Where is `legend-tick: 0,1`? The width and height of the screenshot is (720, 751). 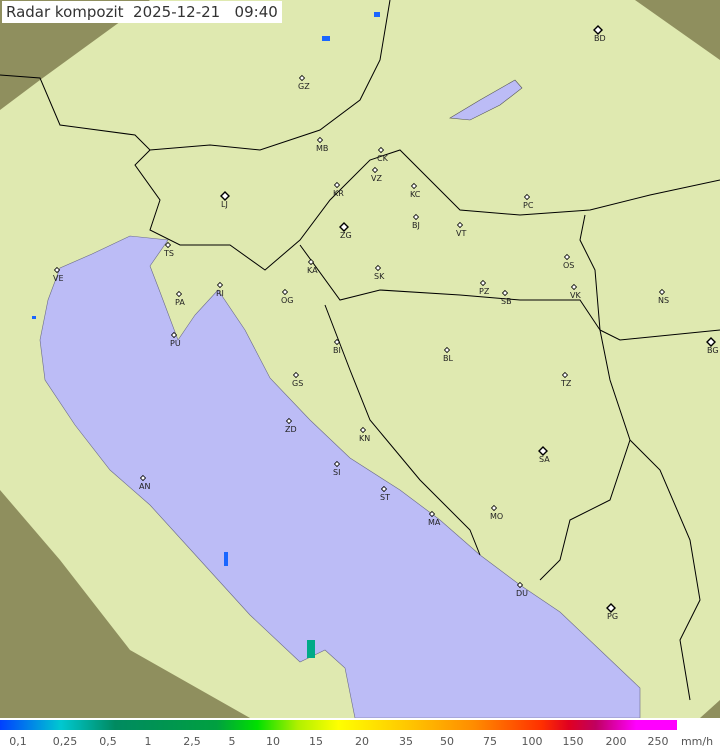 legend-tick: 0,1 is located at coordinates (18, 741).